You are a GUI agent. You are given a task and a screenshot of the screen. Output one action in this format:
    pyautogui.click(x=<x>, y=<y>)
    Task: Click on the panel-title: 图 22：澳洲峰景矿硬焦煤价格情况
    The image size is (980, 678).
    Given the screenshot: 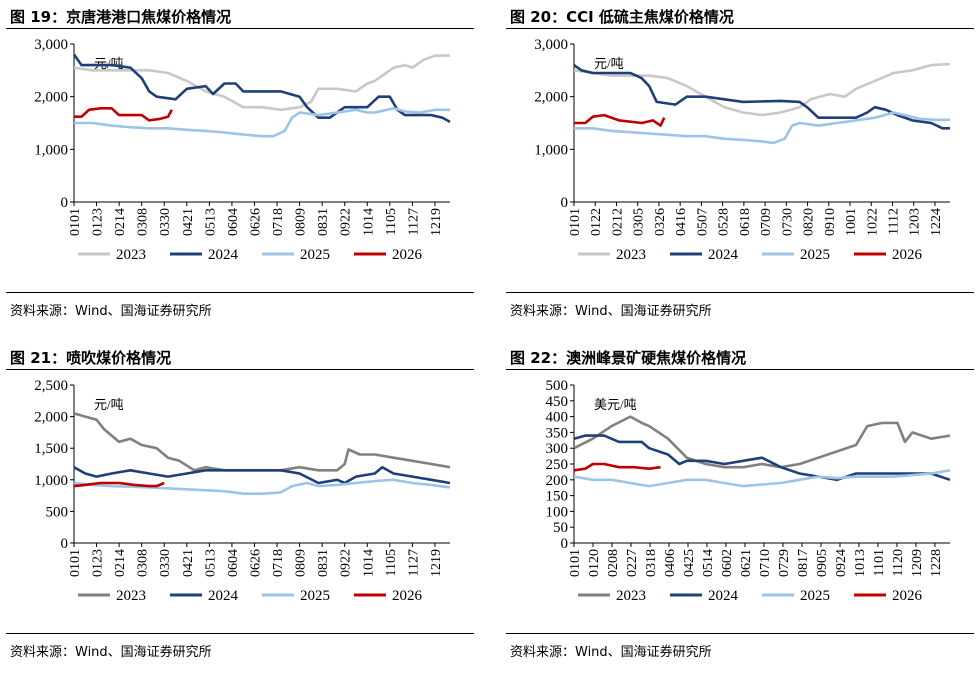 What is the action you would take?
    pyautogui.click(x=628, y=358)
    